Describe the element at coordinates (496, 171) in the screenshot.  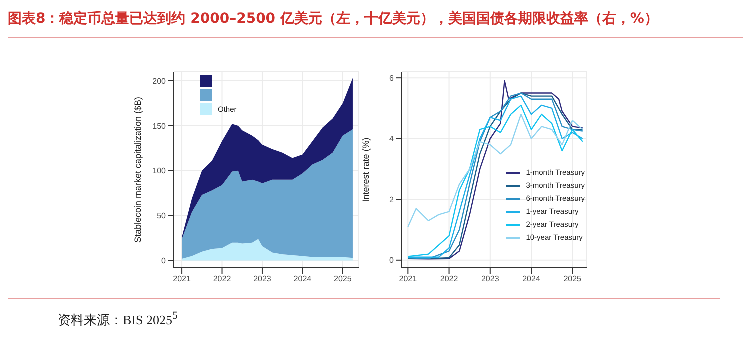
I see `line-series` at that location.